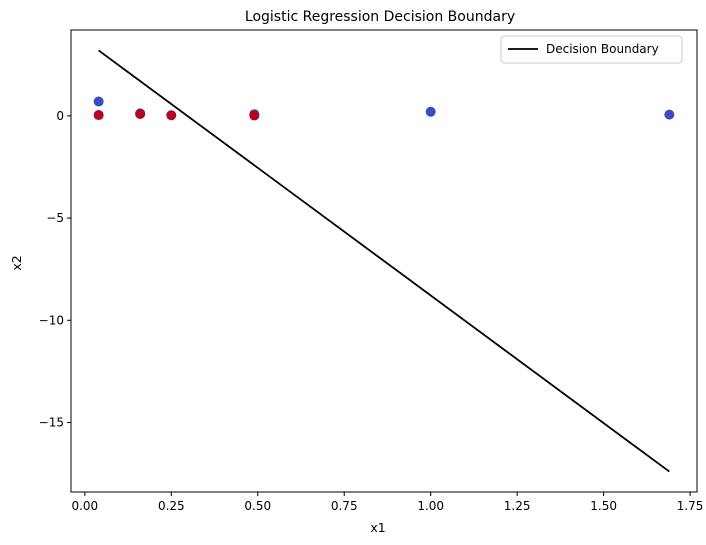 This screenshot has width=706, height=545. I want to click on legend: Decision Boundary, so click(591, 49).